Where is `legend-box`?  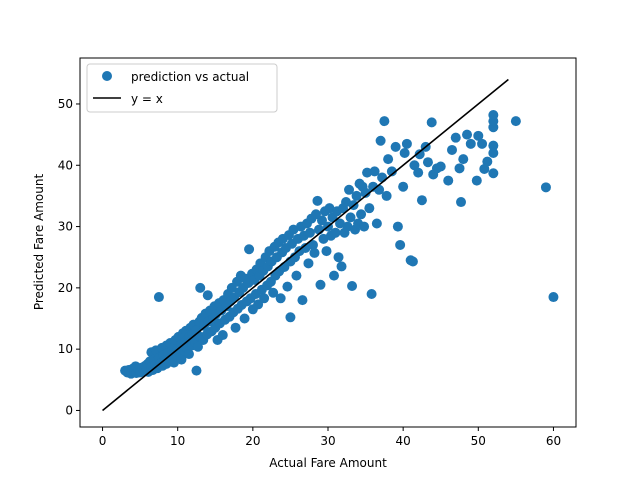
legend-box is located at coordinates (182, 88).